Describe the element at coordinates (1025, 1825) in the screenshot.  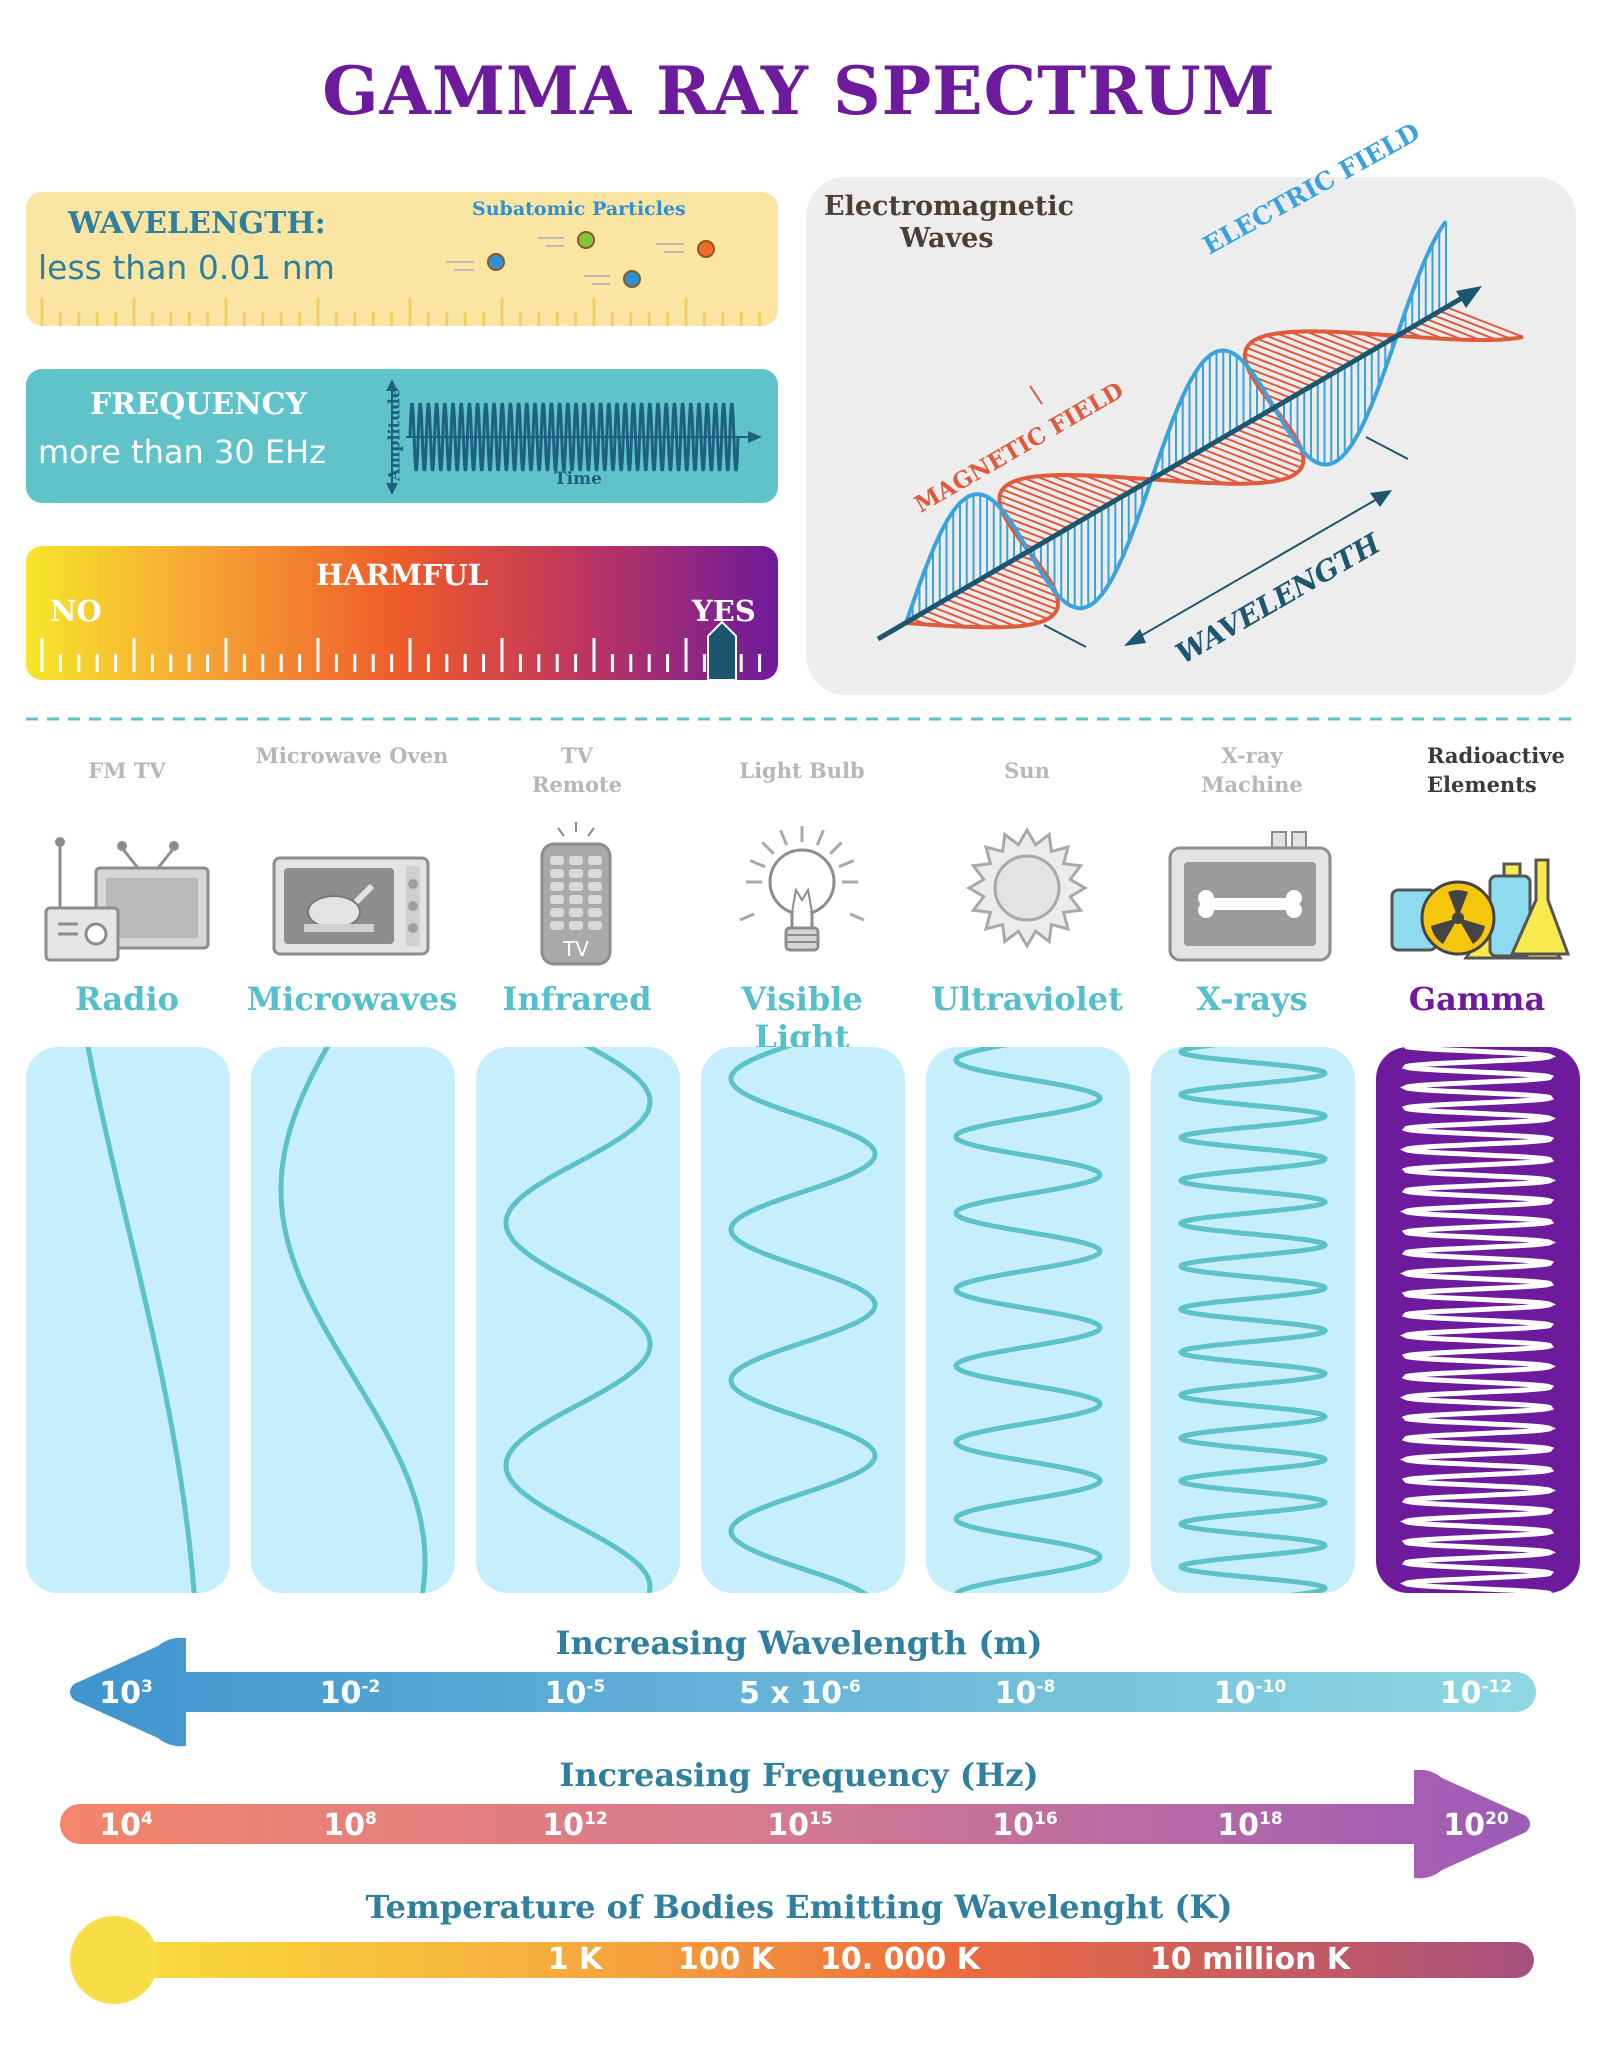
I see `frequency-scale-tick-4: 1016` at that location.